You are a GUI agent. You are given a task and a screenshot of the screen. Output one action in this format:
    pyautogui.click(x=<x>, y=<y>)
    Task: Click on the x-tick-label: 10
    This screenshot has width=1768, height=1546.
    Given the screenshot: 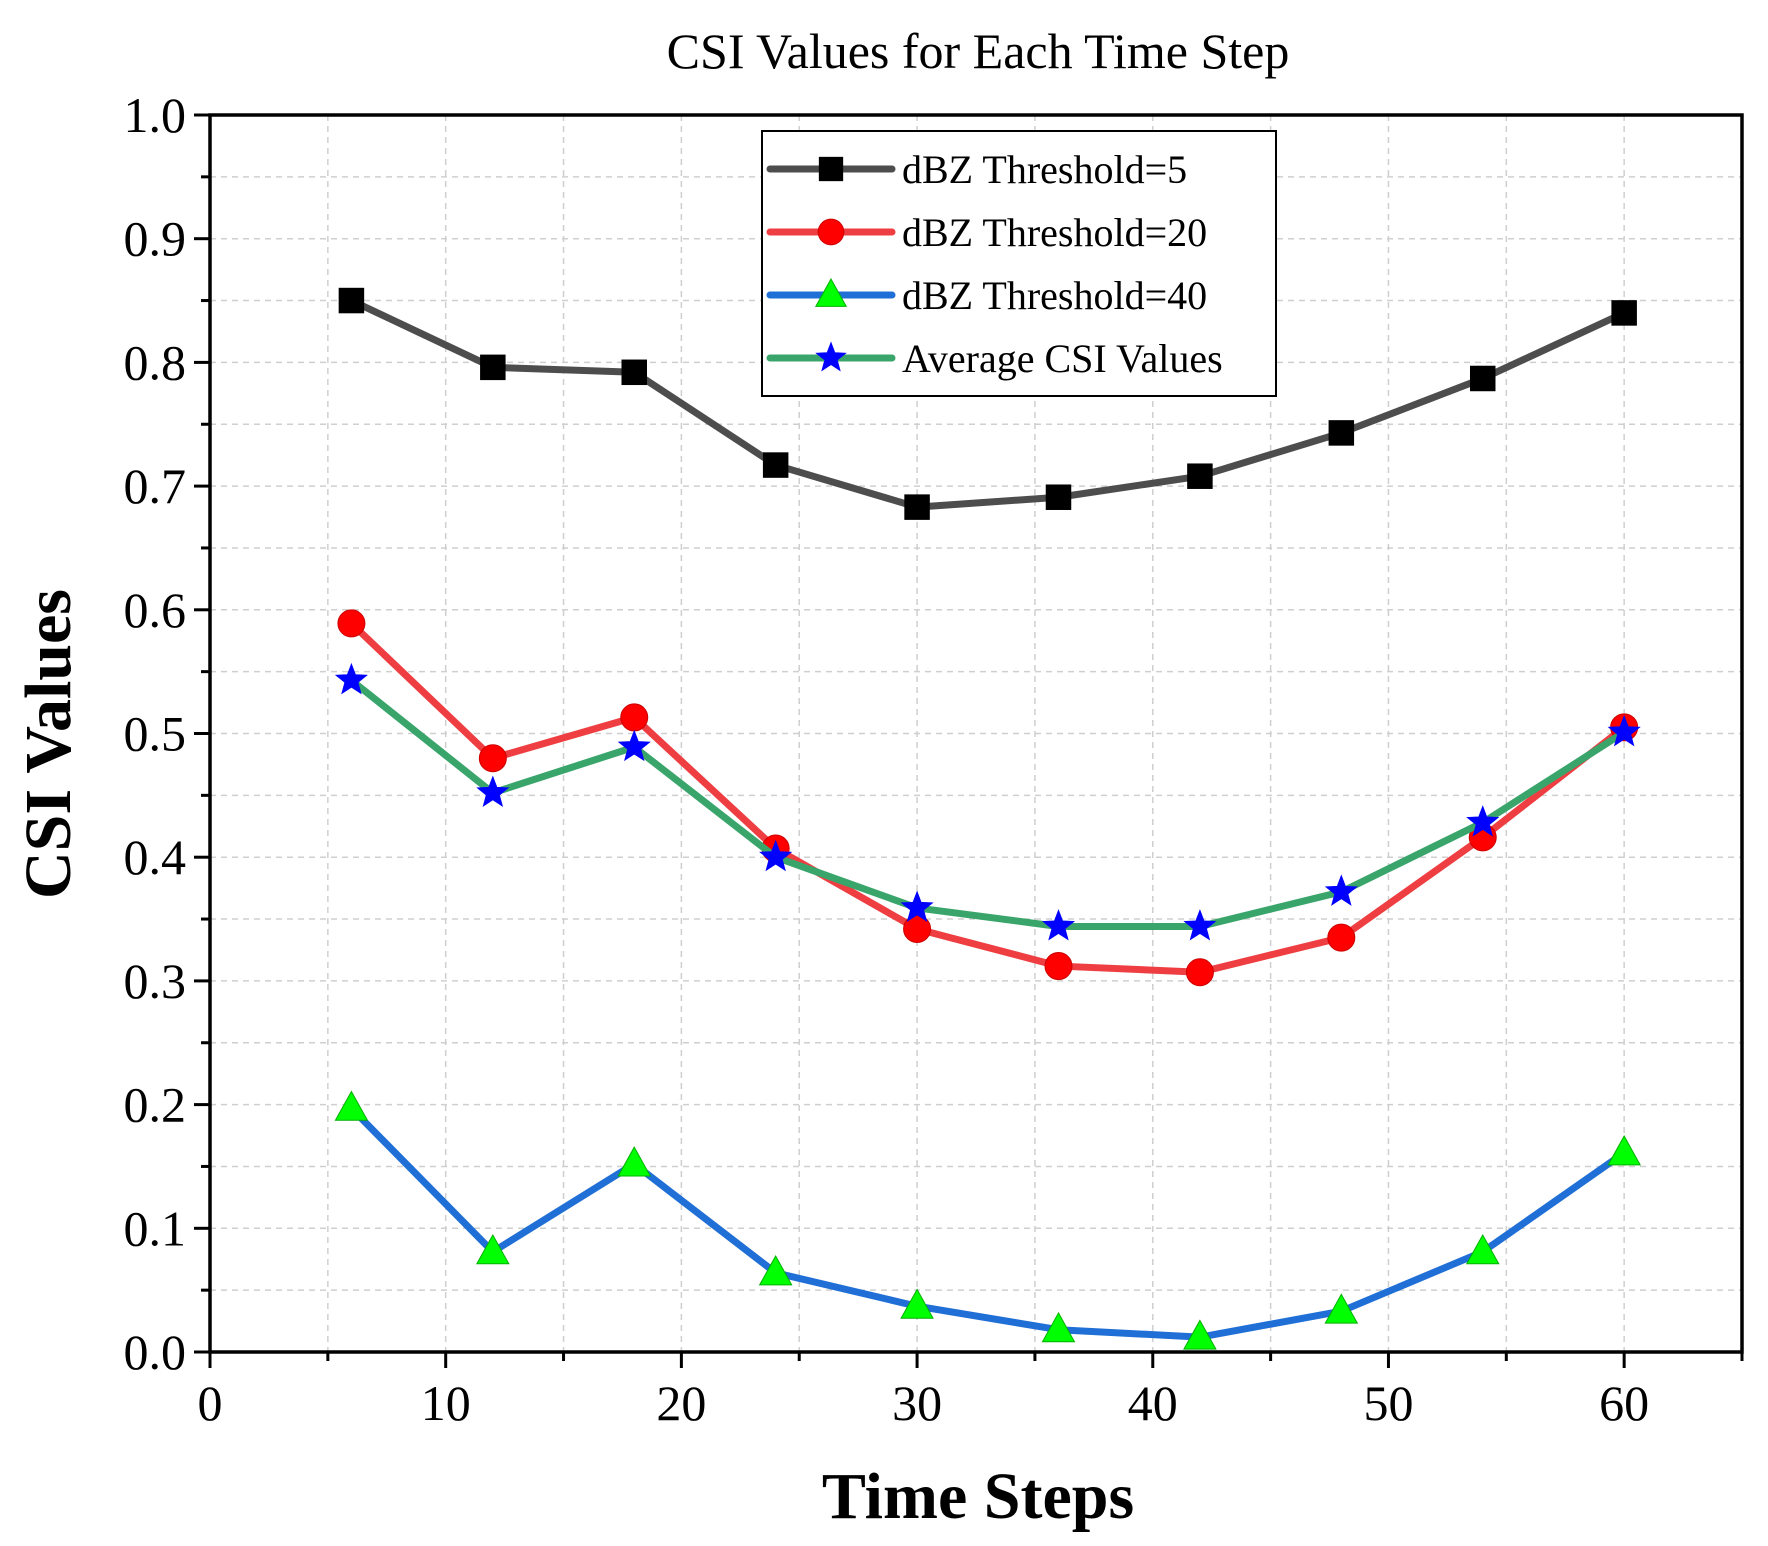 What is the action you would take?
    pyautogui.click(x=446, y=1403)
    